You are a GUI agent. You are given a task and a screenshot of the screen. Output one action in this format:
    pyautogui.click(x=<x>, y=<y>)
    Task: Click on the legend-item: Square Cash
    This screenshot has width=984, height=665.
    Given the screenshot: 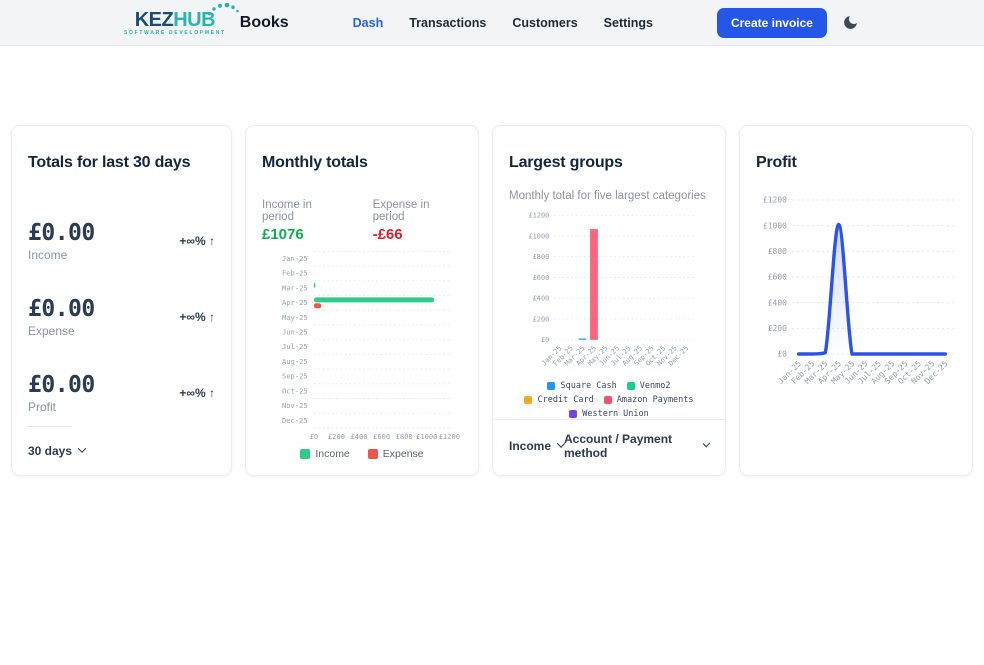 What is the action you would take?
    pyautogui.click(x=582, y=386)
    